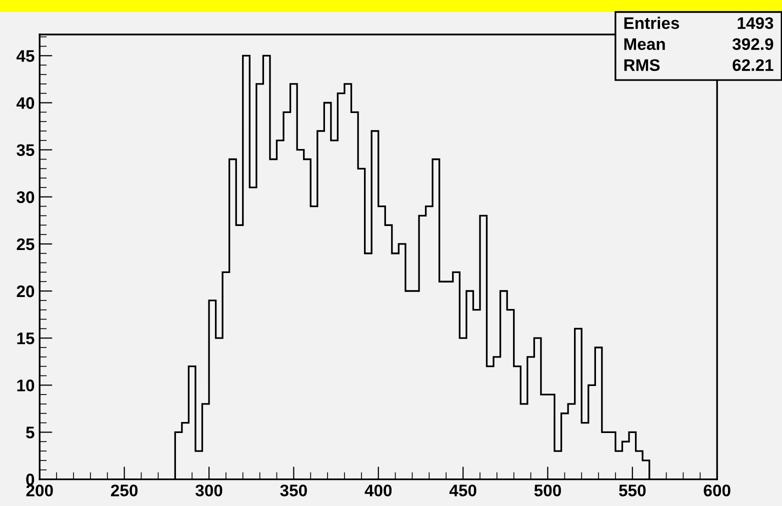 This screenshot has height=506, width=782. Describe the element at coordinates (753, 44) in the screenshot. I see `text: 392.9` at that location.